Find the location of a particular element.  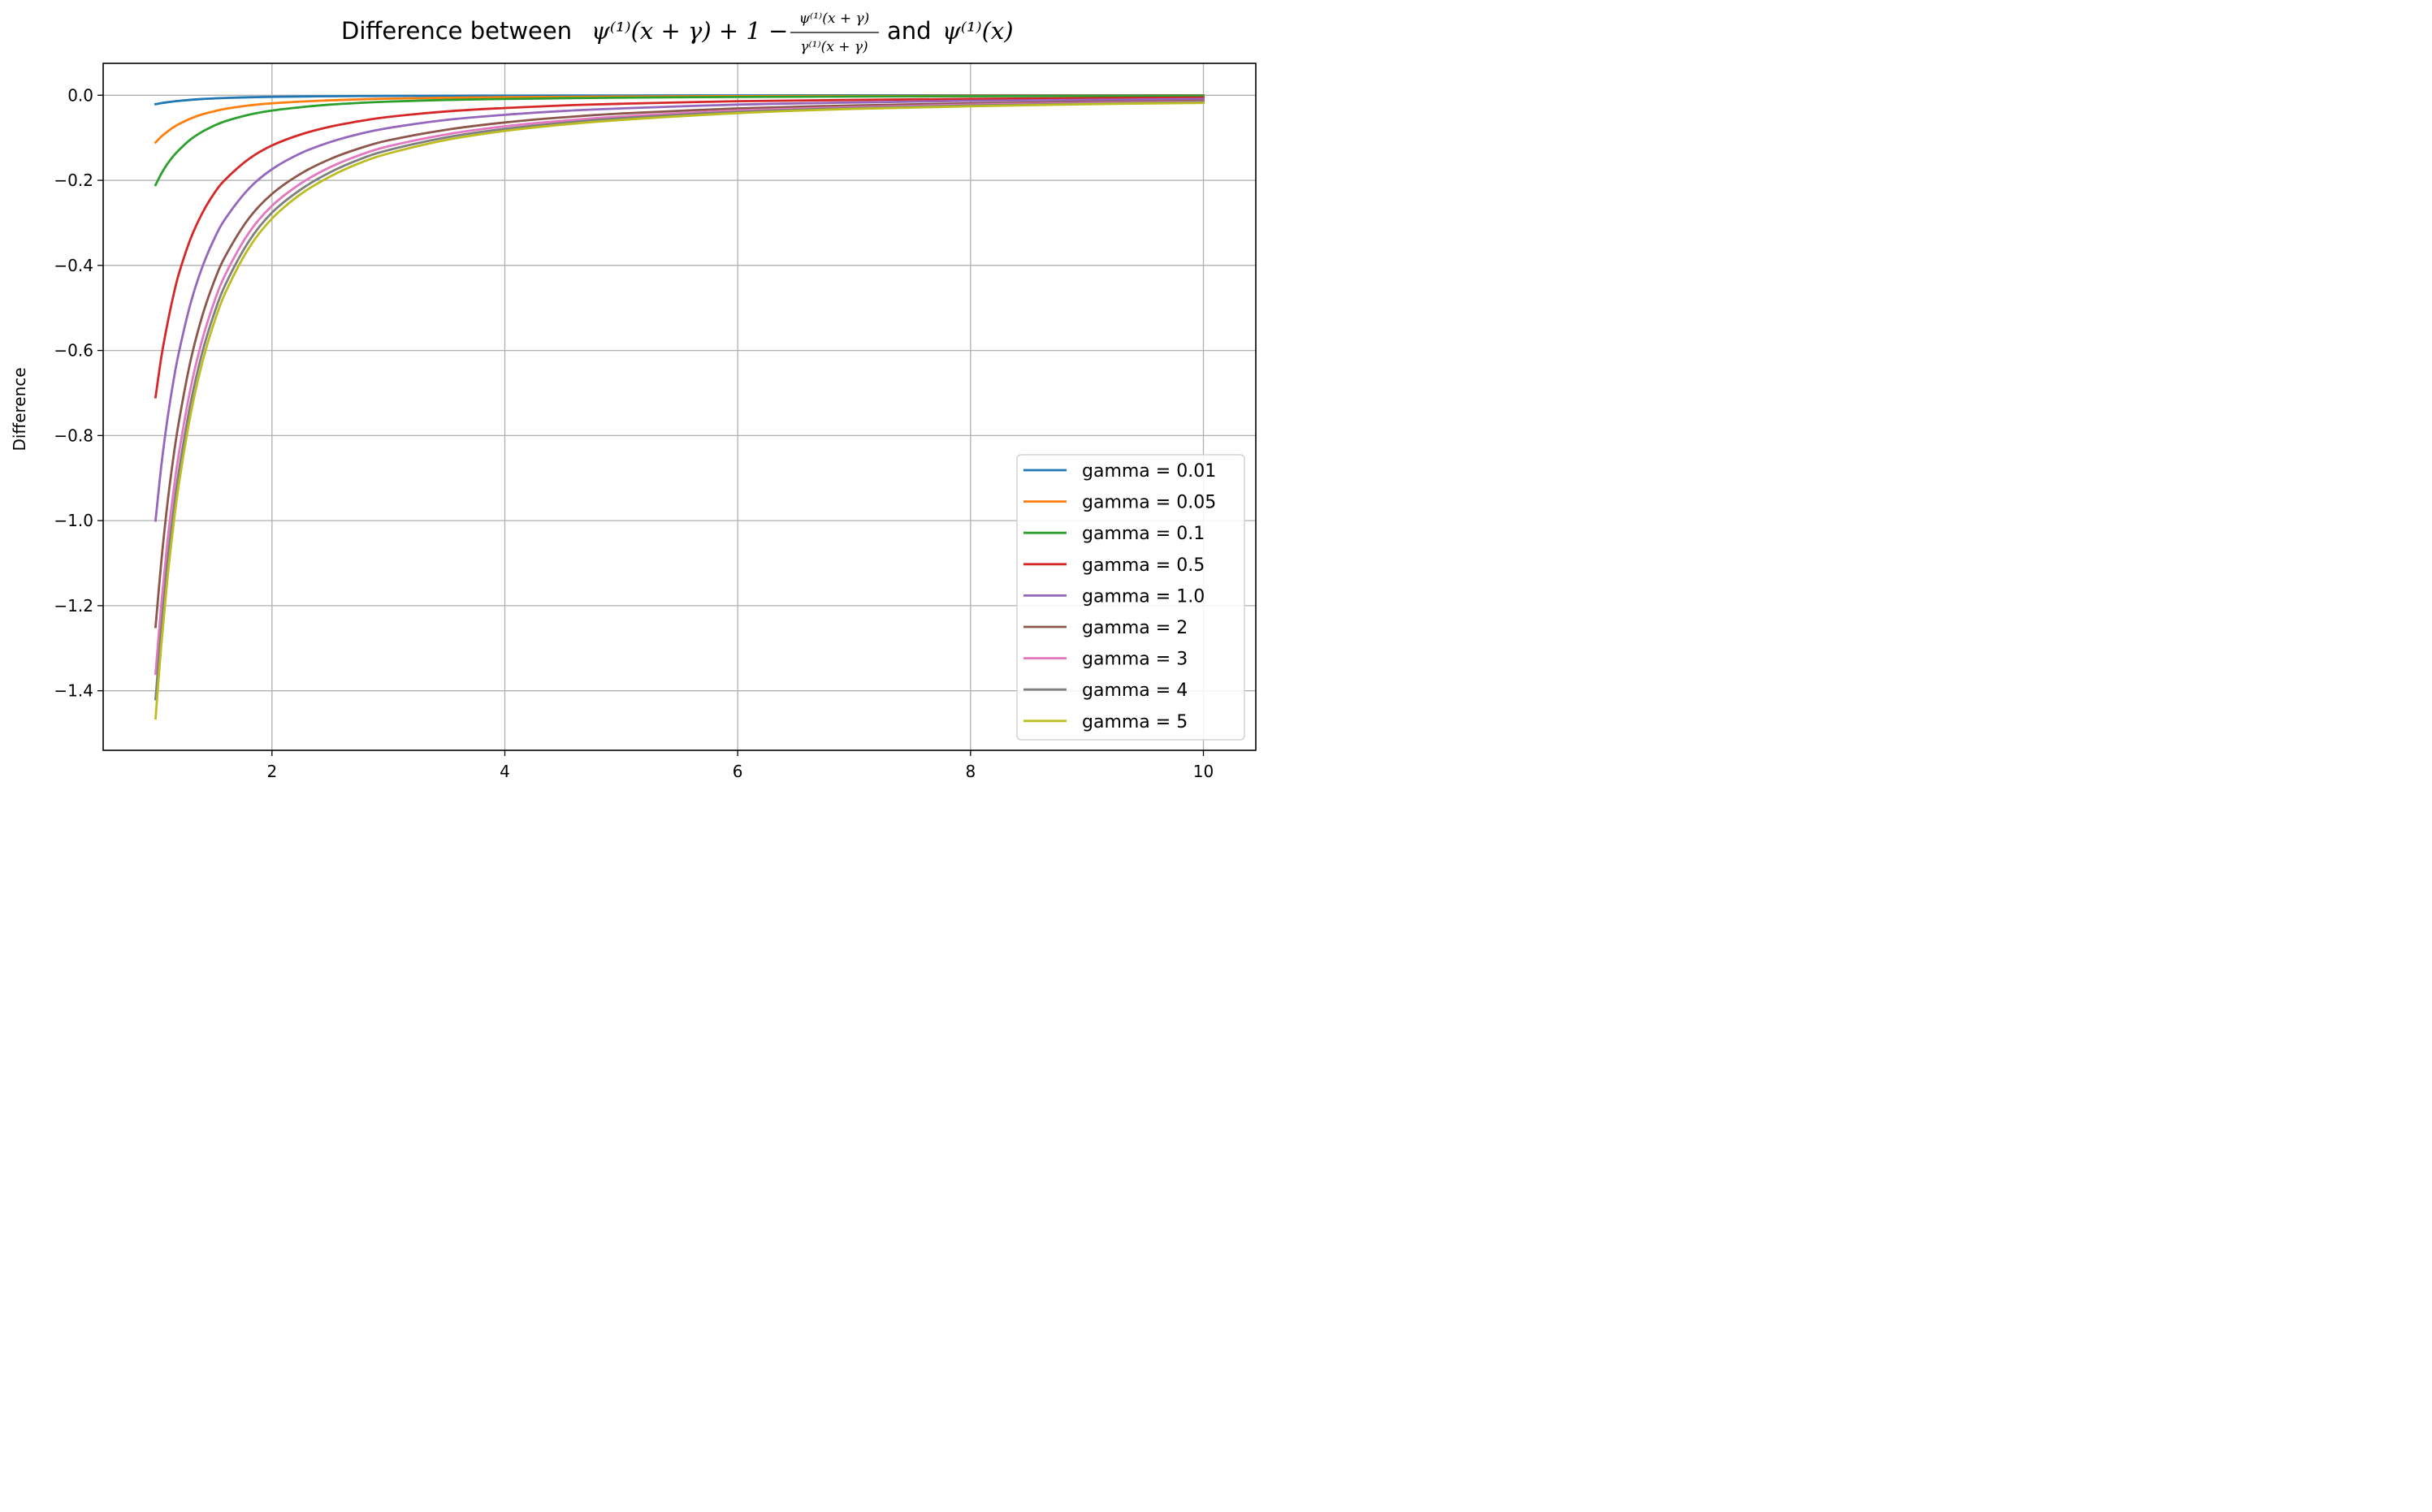

legend-label: gamma = 1.0 is located at coordinates (1143, 596).